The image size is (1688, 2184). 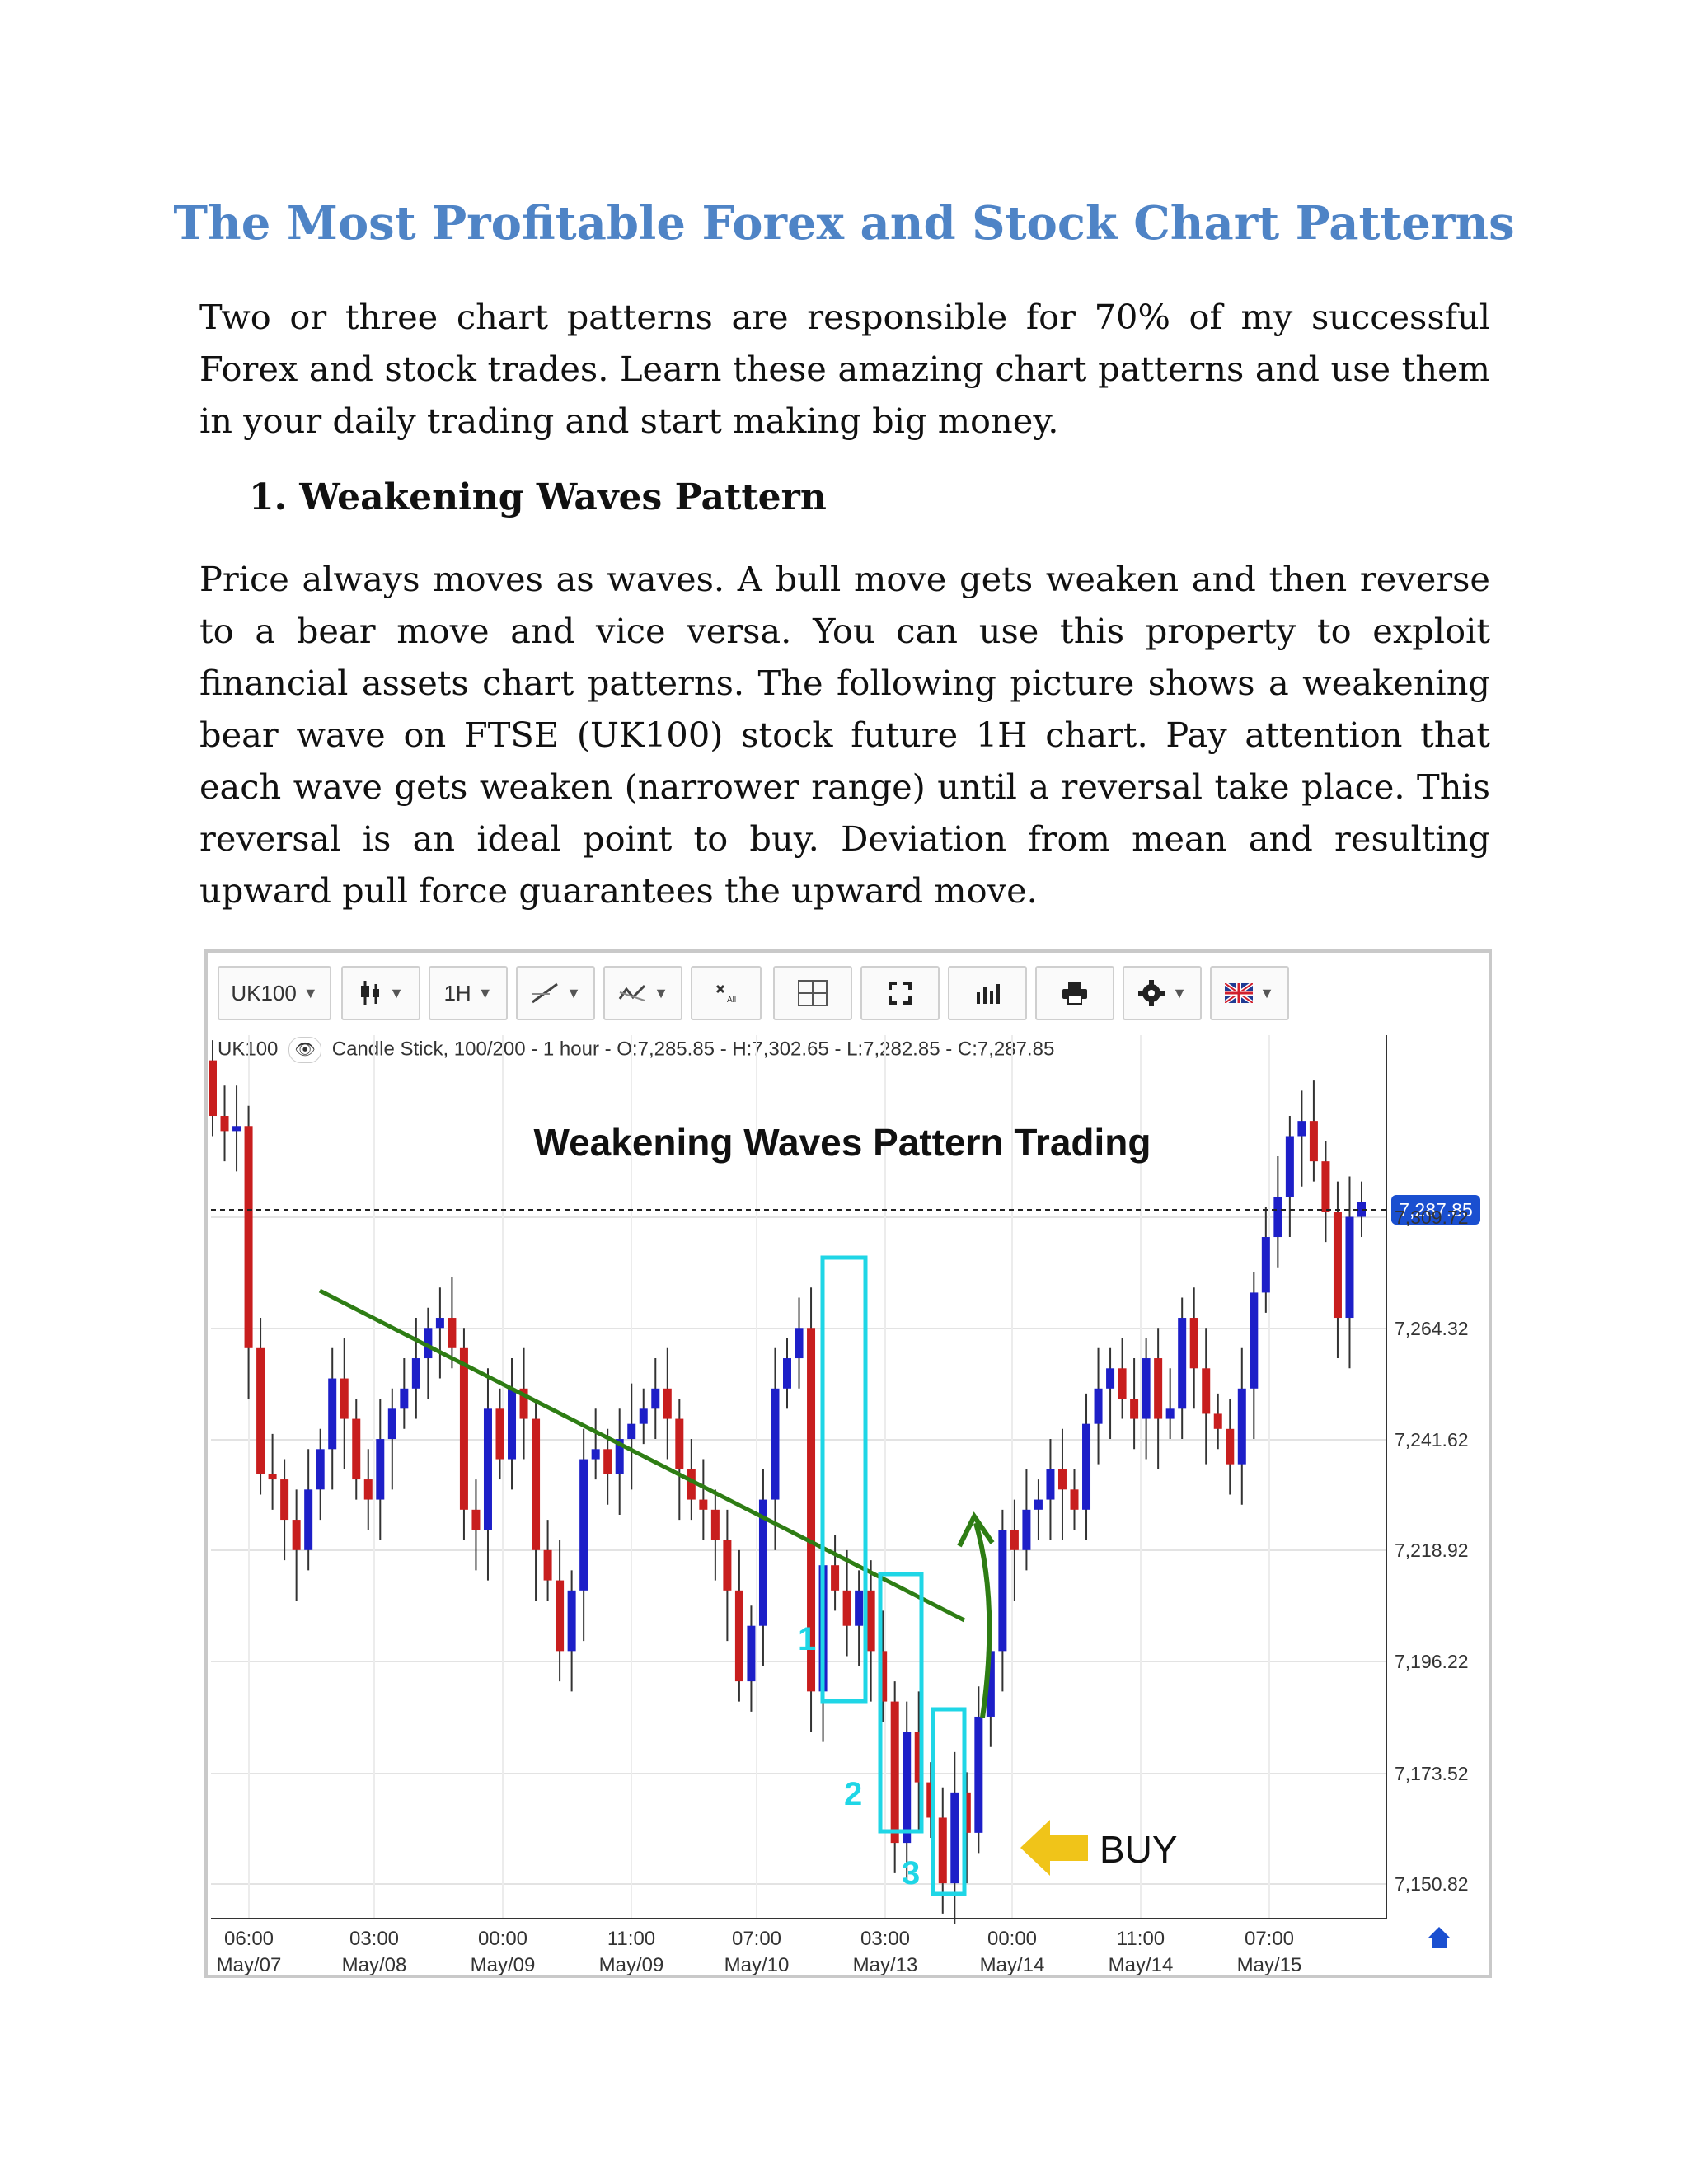 I want to click on crosshair-icon, so click(x=813, y=993).